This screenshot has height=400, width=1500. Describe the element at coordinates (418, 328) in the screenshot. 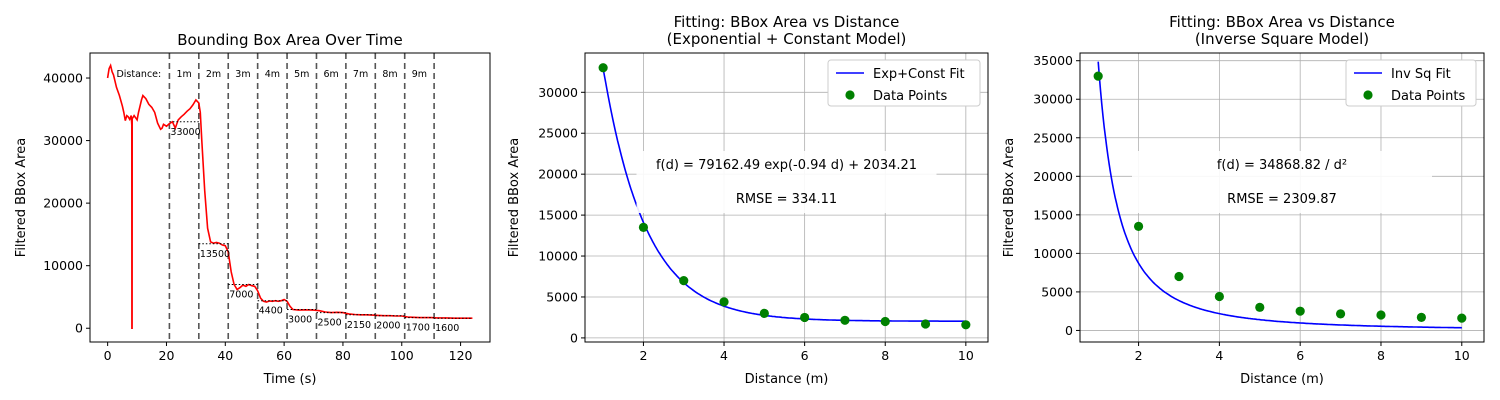

I see `value-annotation: 1700` at that location.